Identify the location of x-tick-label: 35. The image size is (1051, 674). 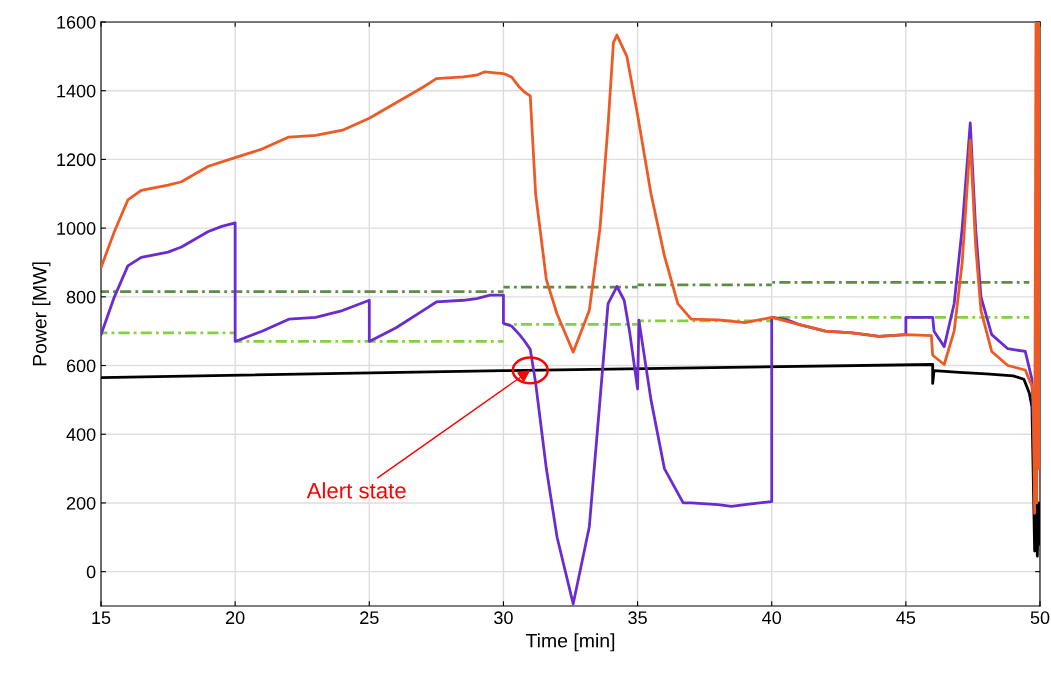
(637, 618).